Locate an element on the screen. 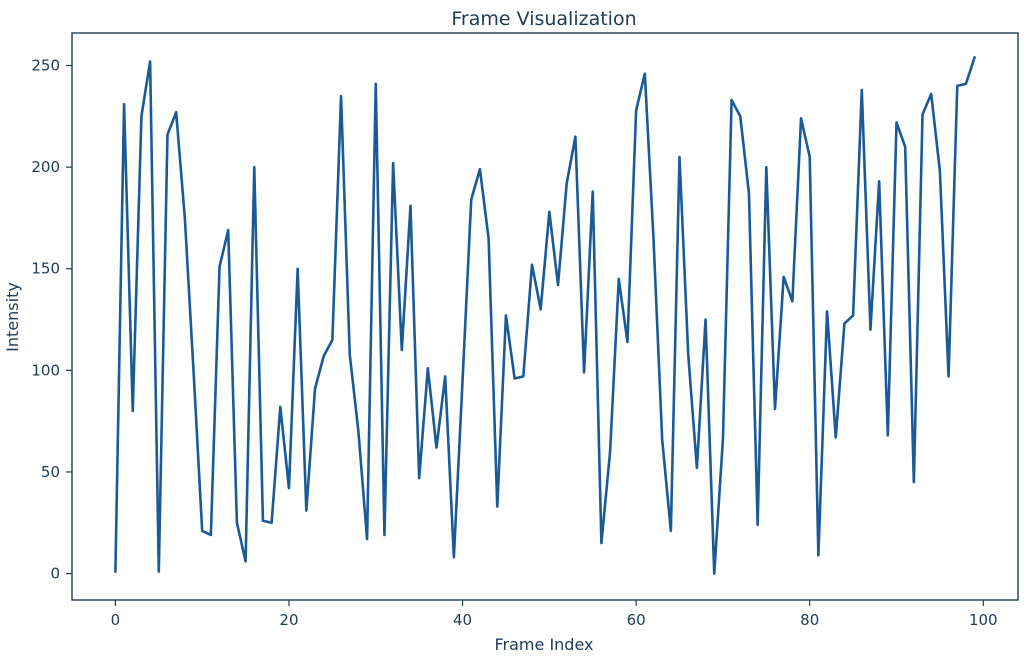 The height and width of the screenshot is (657, 1029). chart-title: Frame Visualization is located at coordinates (543, 19).